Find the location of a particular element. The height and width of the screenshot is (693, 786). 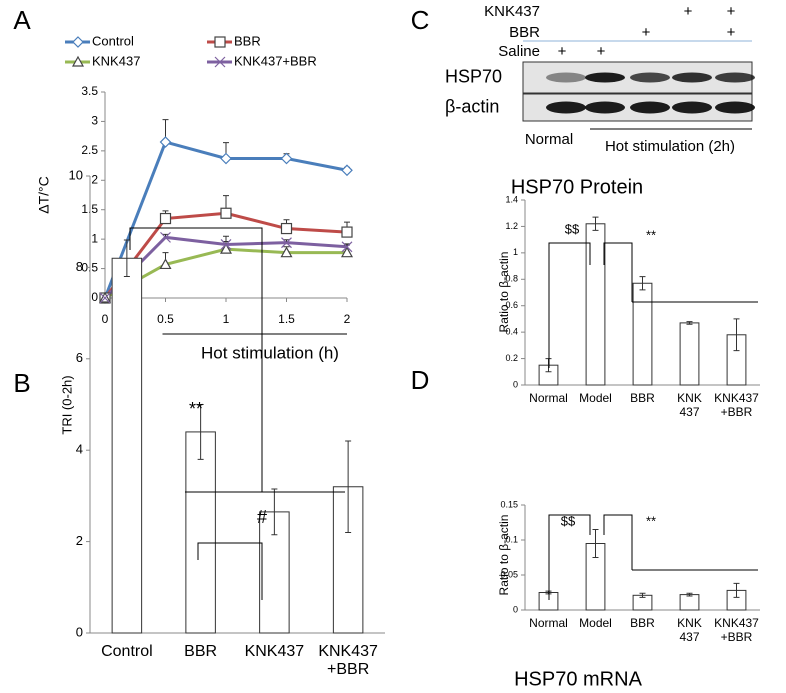

normal-label: Normal is located at coordinates (549, 139).